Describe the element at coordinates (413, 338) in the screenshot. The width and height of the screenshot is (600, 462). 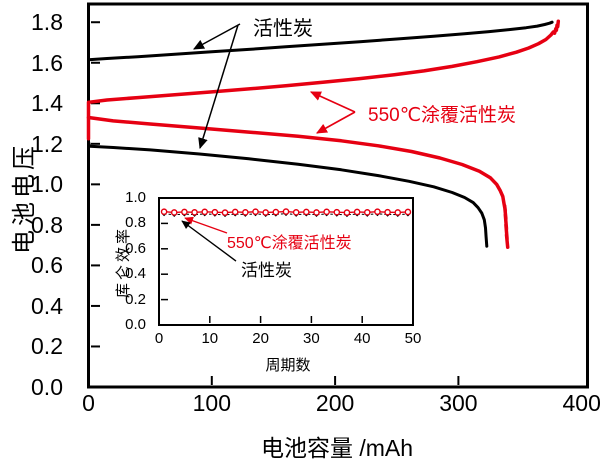
I see `inset-x-tick-label-50: 50` at that location.